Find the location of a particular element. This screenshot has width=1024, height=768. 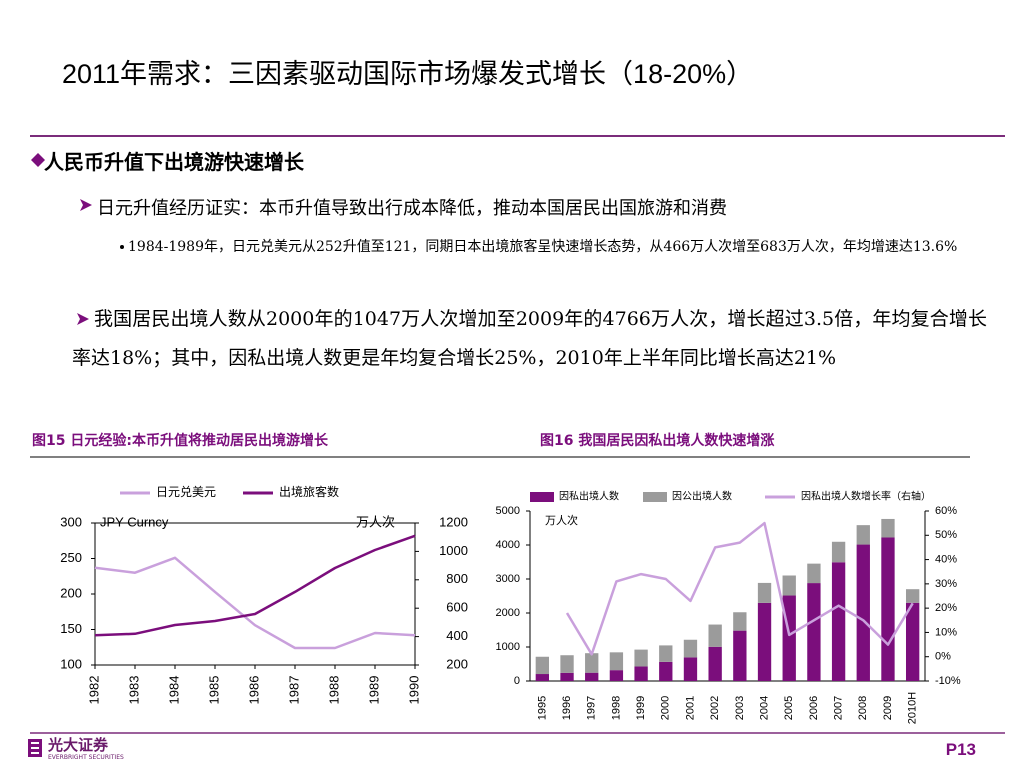

x-tick-label: 1984 is located at coordinates (173, 690).